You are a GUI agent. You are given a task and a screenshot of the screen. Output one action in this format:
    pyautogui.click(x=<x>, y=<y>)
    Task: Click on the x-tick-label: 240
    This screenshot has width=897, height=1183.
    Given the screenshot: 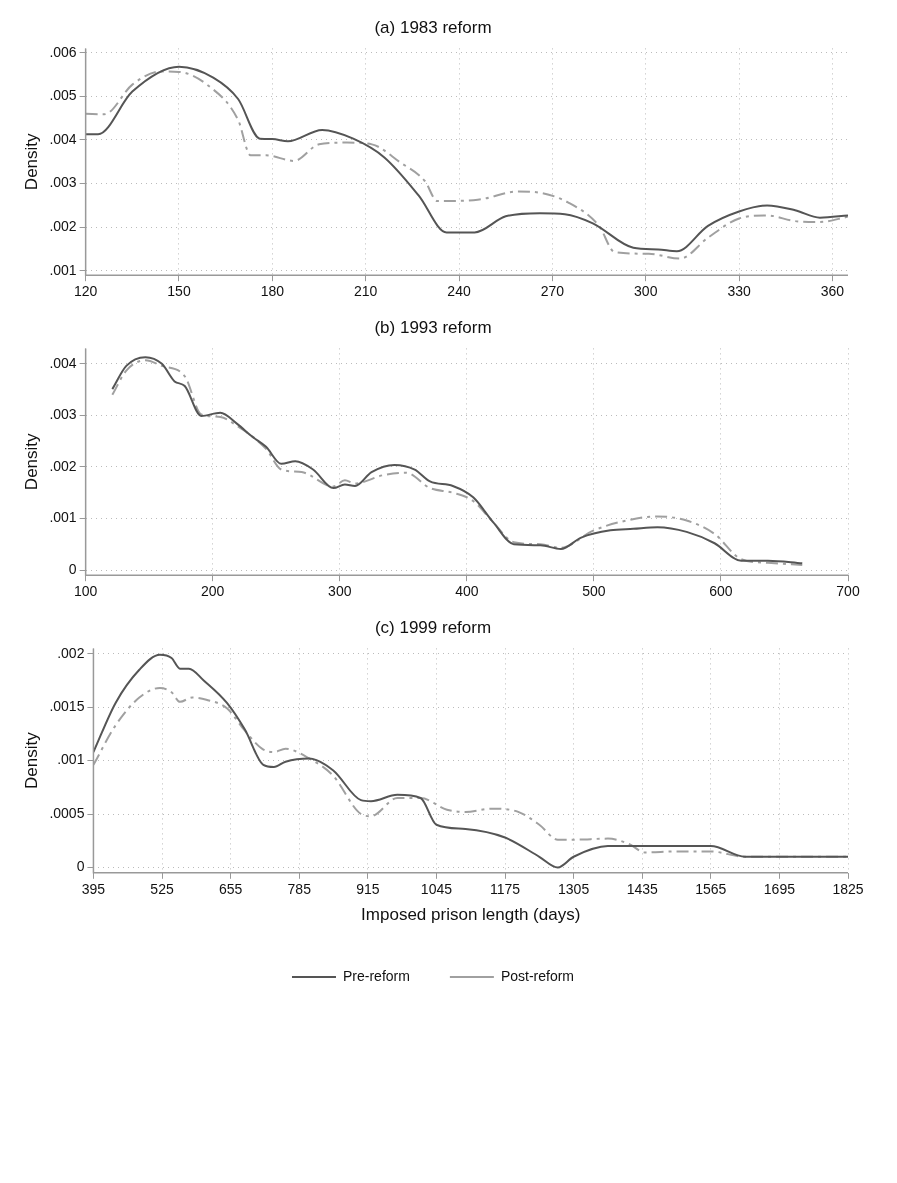 What is the action you would take?
    pyautogui.click(x=459, y=291)
    